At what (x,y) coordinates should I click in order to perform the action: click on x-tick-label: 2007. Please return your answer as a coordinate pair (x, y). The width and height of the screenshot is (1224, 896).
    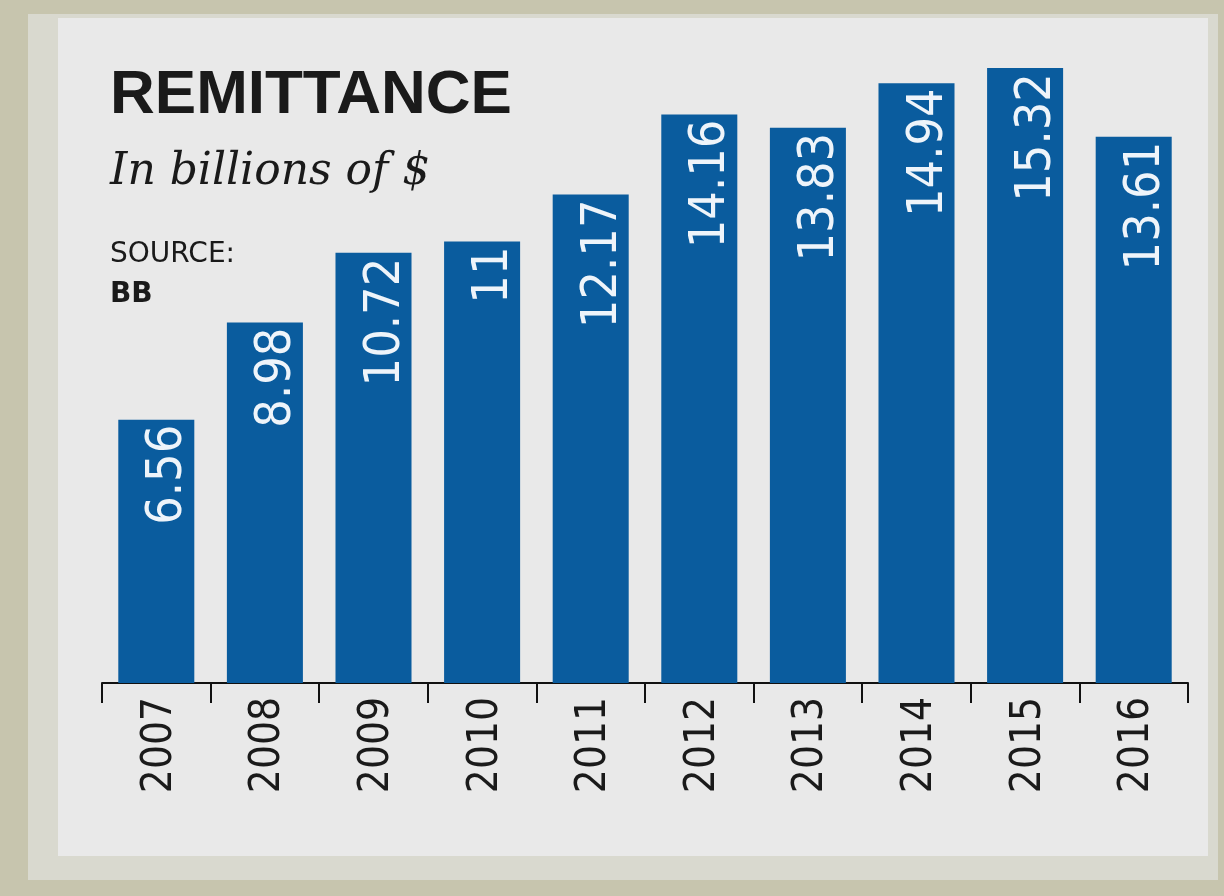
    Looking at the image, I should click on (156, 745).